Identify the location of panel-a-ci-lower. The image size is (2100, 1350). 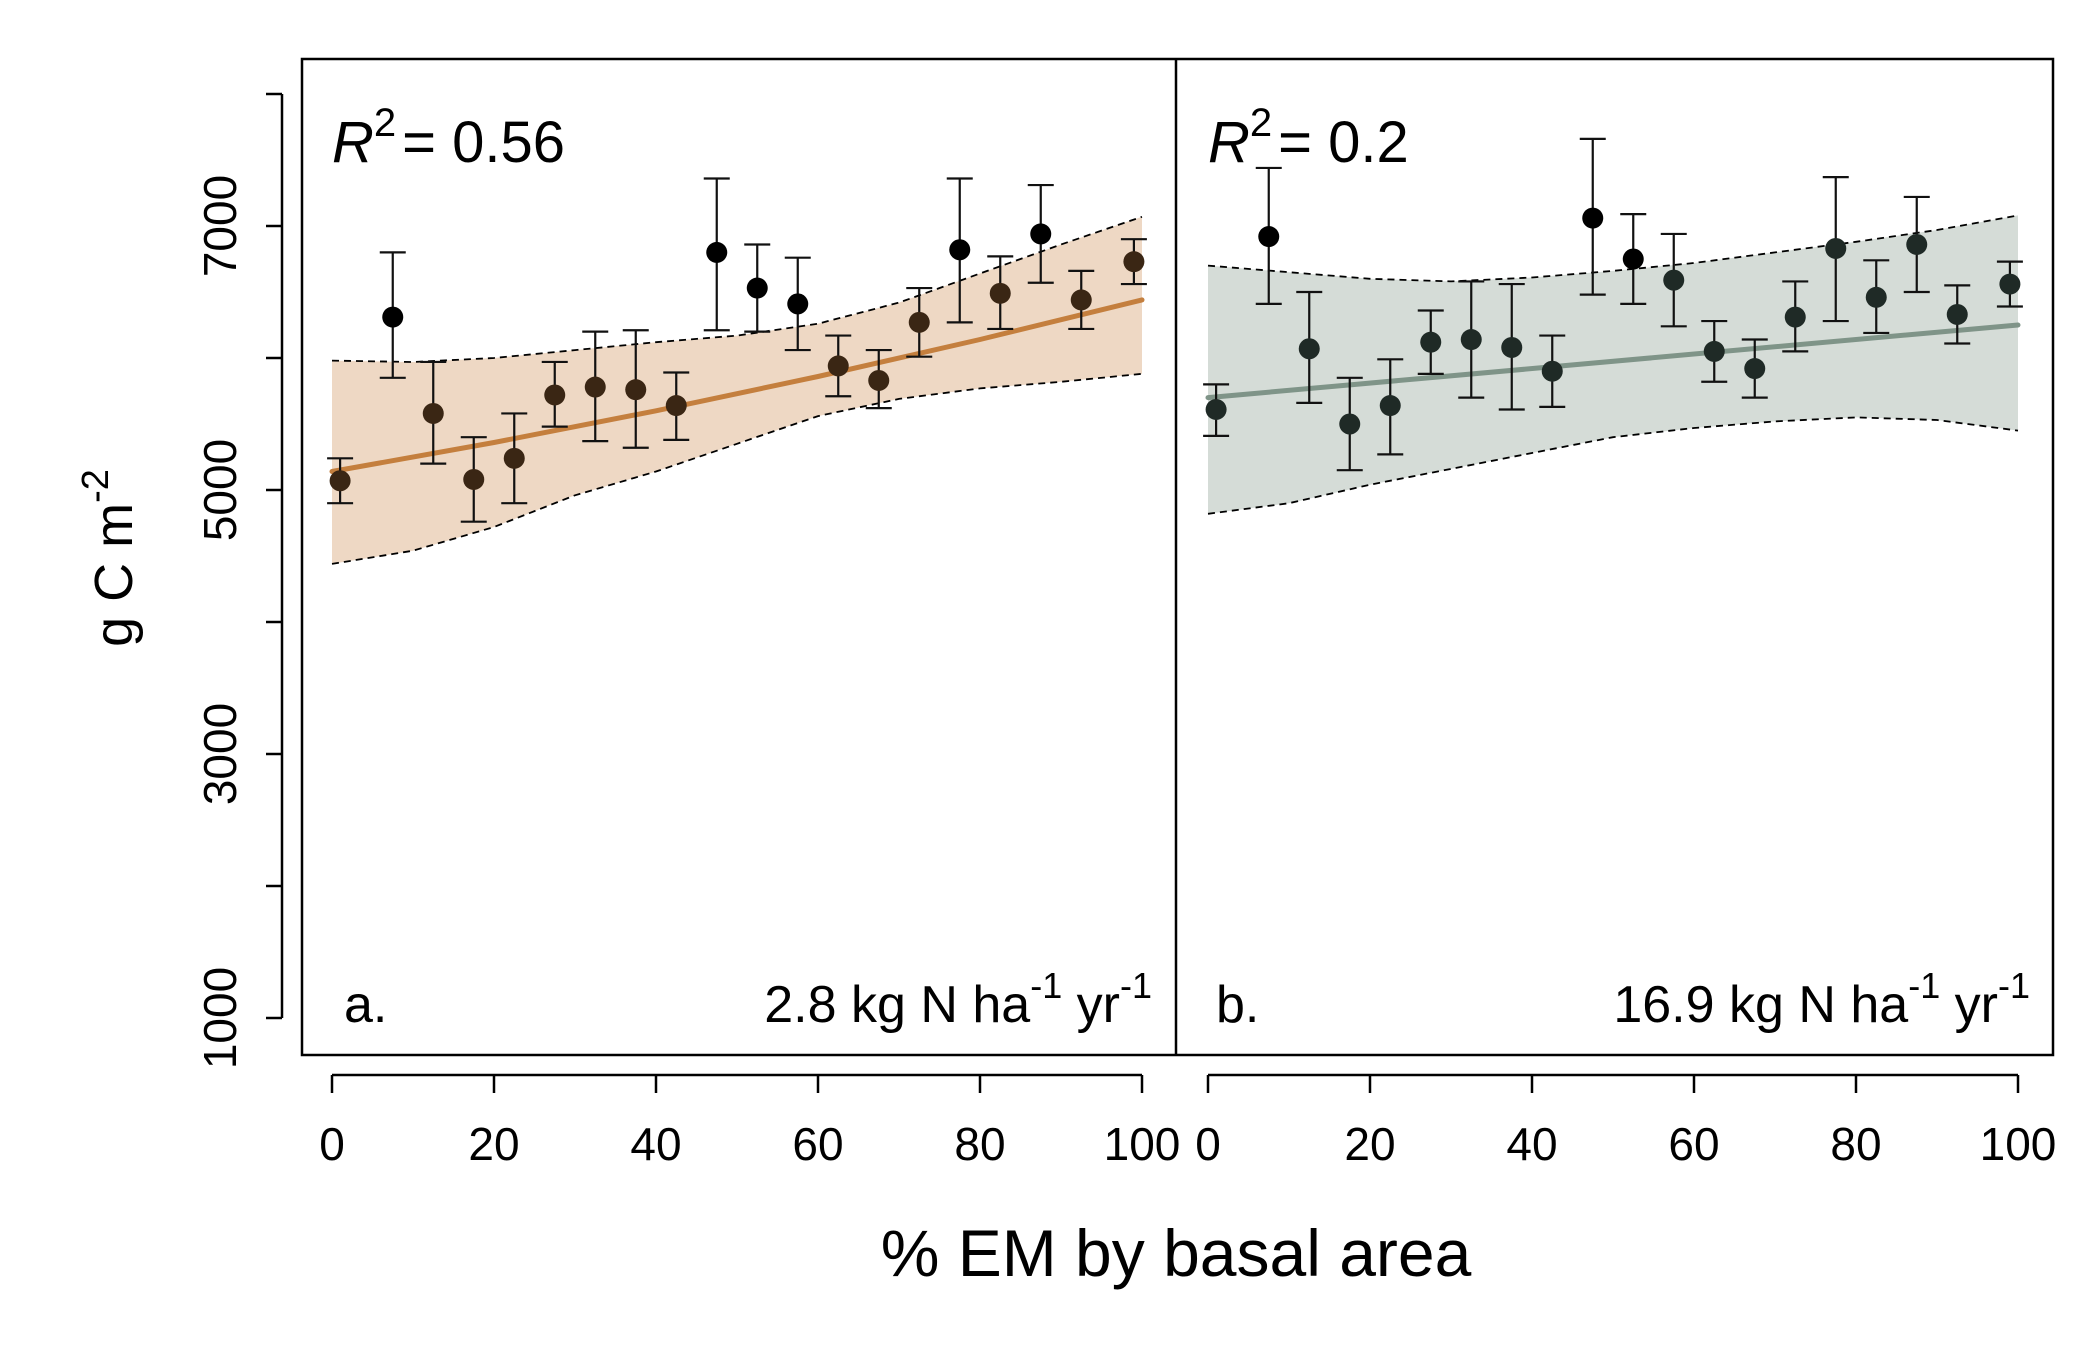
(737, 468).